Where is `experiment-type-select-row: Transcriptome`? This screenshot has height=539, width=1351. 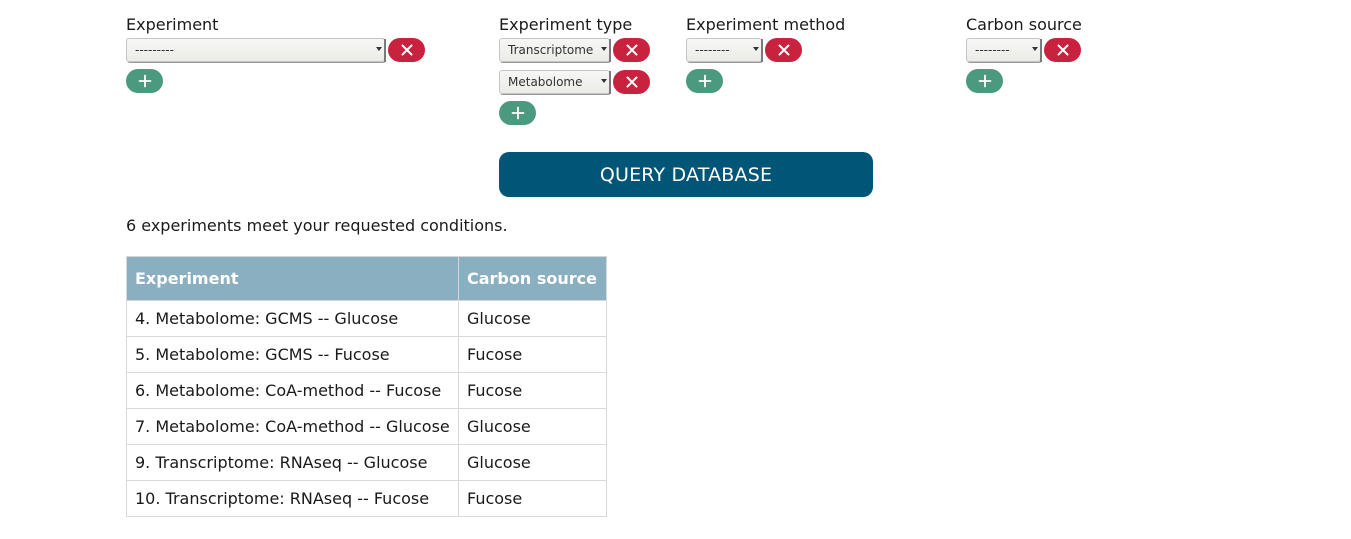
experiment-type-select-row: Transcriptome is located at coordinates (574, 50).